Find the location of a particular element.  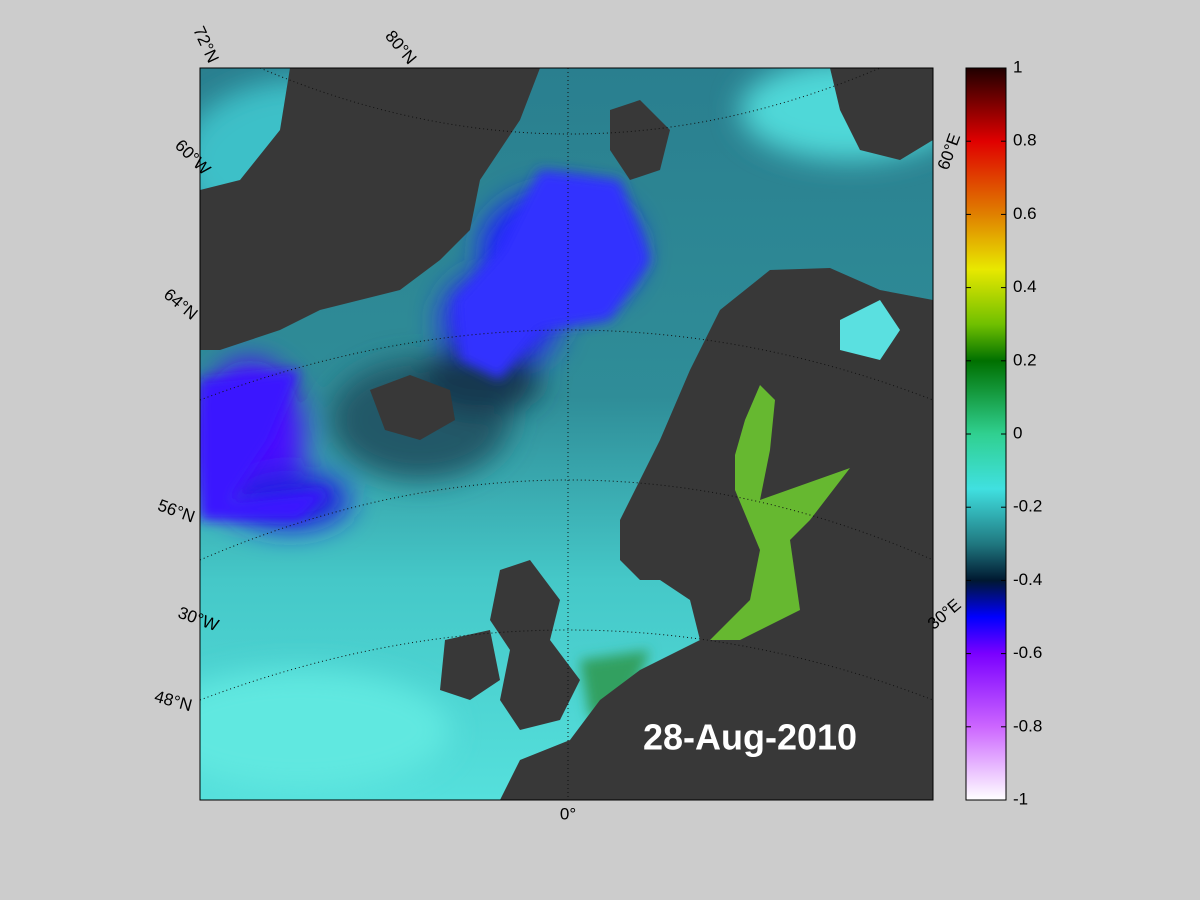

graticule-label: 80°N is located at coordinates (400, 47).